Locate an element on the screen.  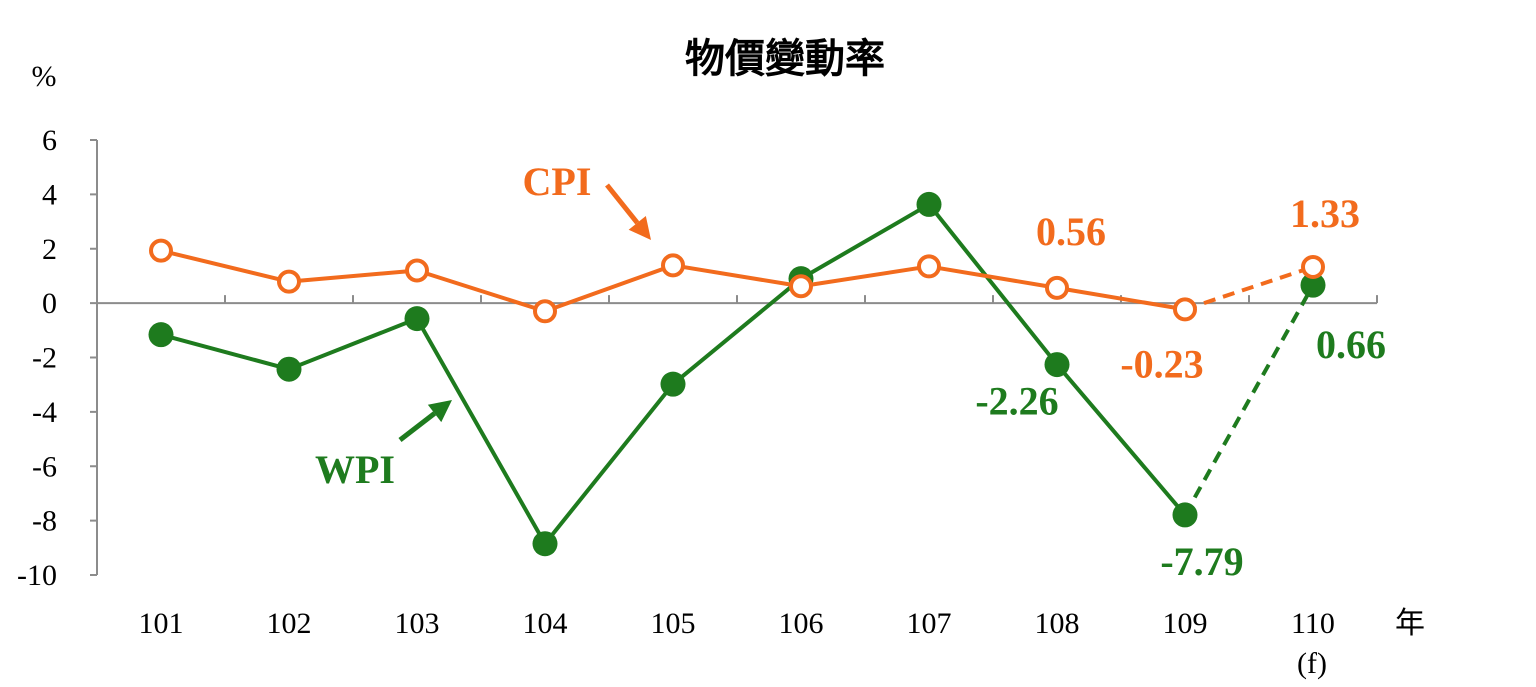
y-tick-label: 2 is located at coordinates (49, 249).